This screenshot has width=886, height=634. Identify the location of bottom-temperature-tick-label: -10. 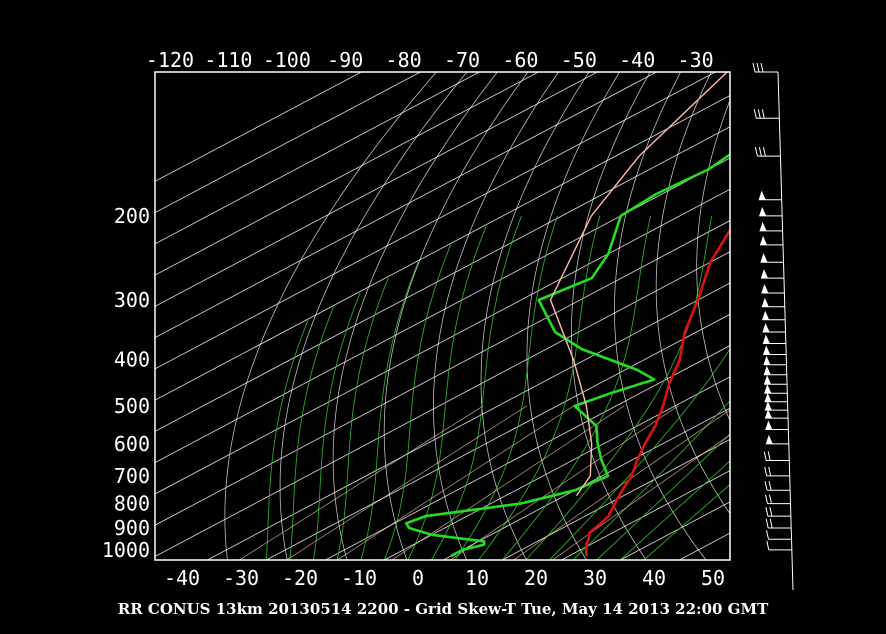
(359, 578).